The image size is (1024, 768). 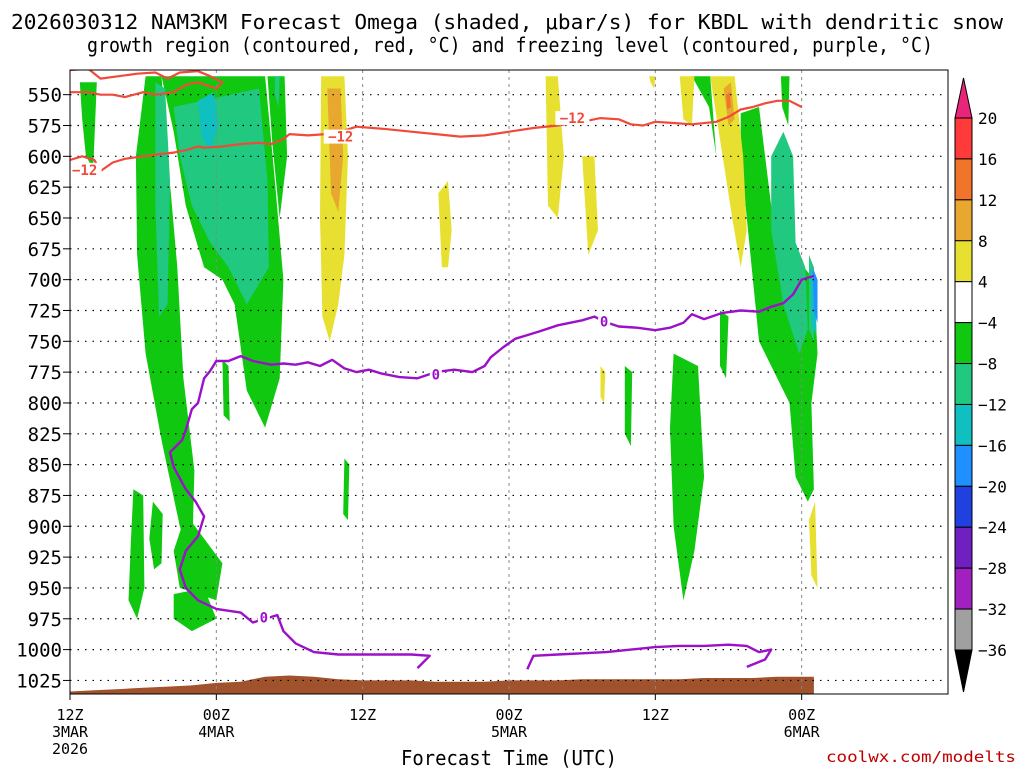 I want to click on y-tick-label: 700, so click(x=45, y=281).